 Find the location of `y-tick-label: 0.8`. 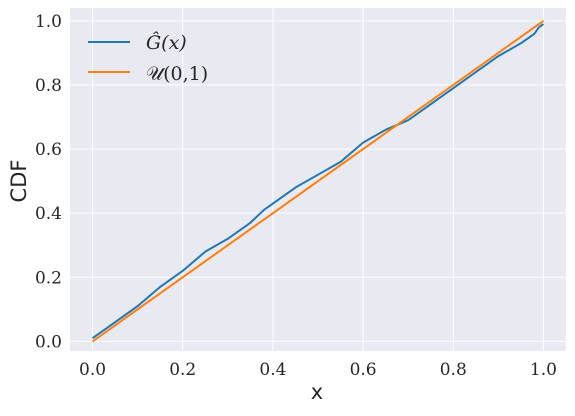

y-tick-label: 0.8 is located at coordinates (48, 86).